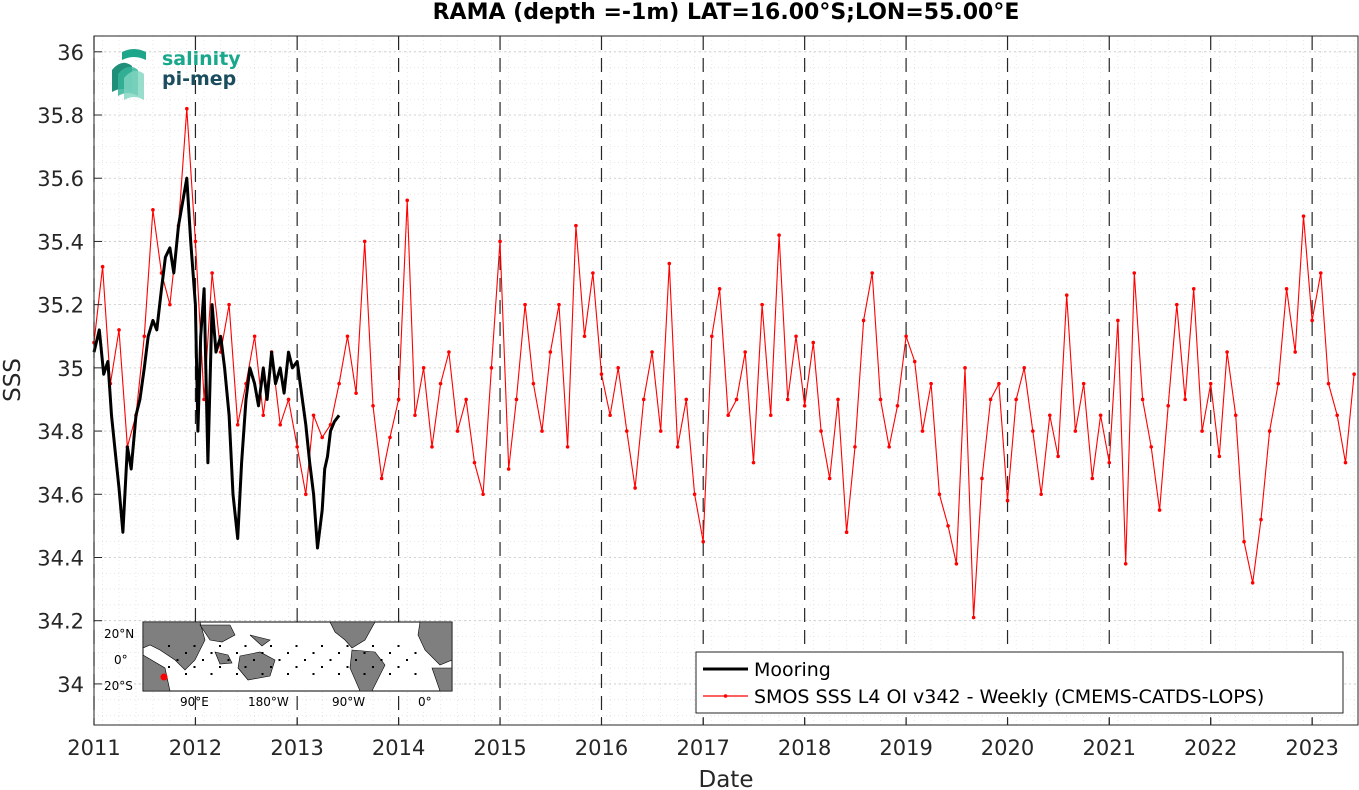 This screenshot has width=1359, height=790. I want to click on x-tick-label: 2018, so click(804, 748).